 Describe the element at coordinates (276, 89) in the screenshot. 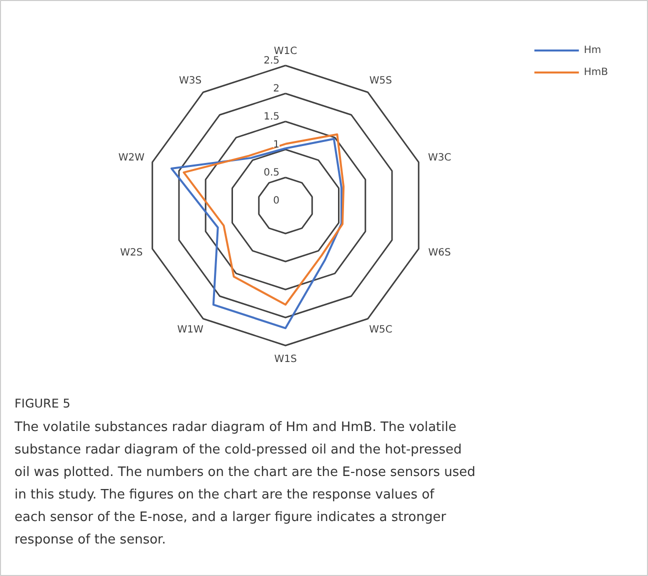

I see `y-tick-label: 2` at that location.